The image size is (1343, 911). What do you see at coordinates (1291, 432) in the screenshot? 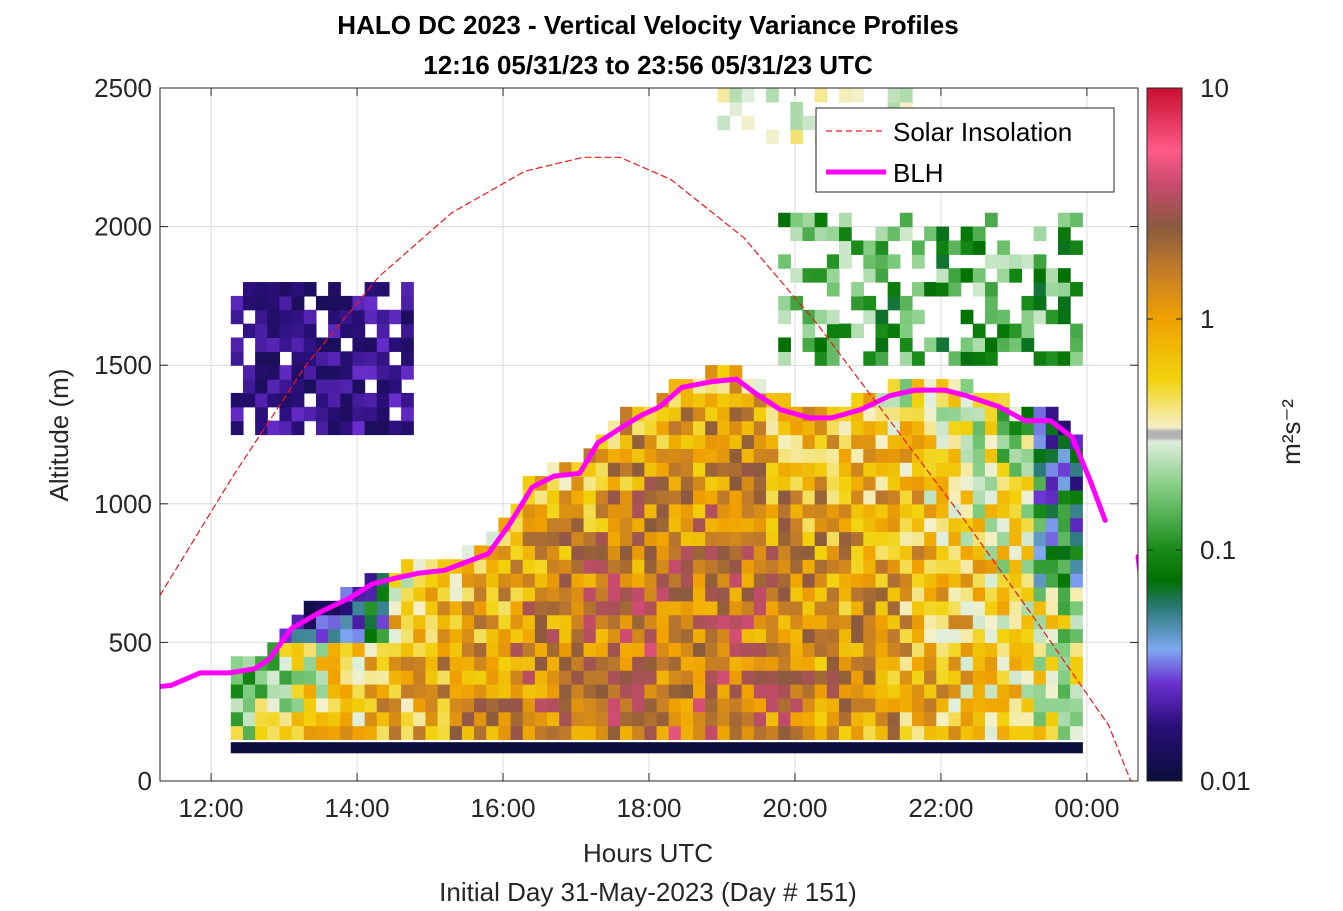
I see `colorbar-label: m²s⁻²` at bounding box center [1291, 432].